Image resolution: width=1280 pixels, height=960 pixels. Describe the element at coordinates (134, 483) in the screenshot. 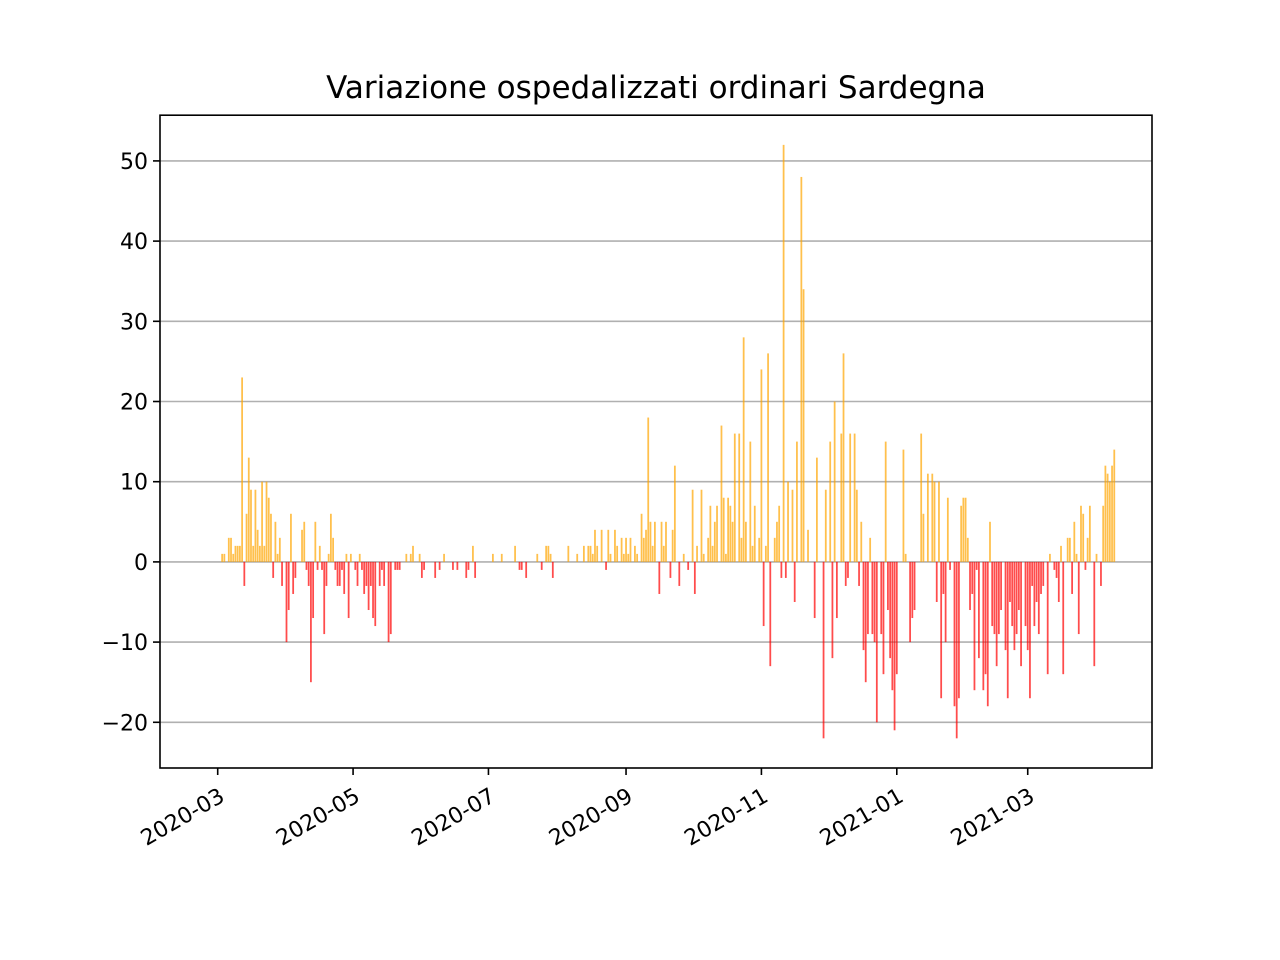

I see `y-tick-label: 10` at that location.